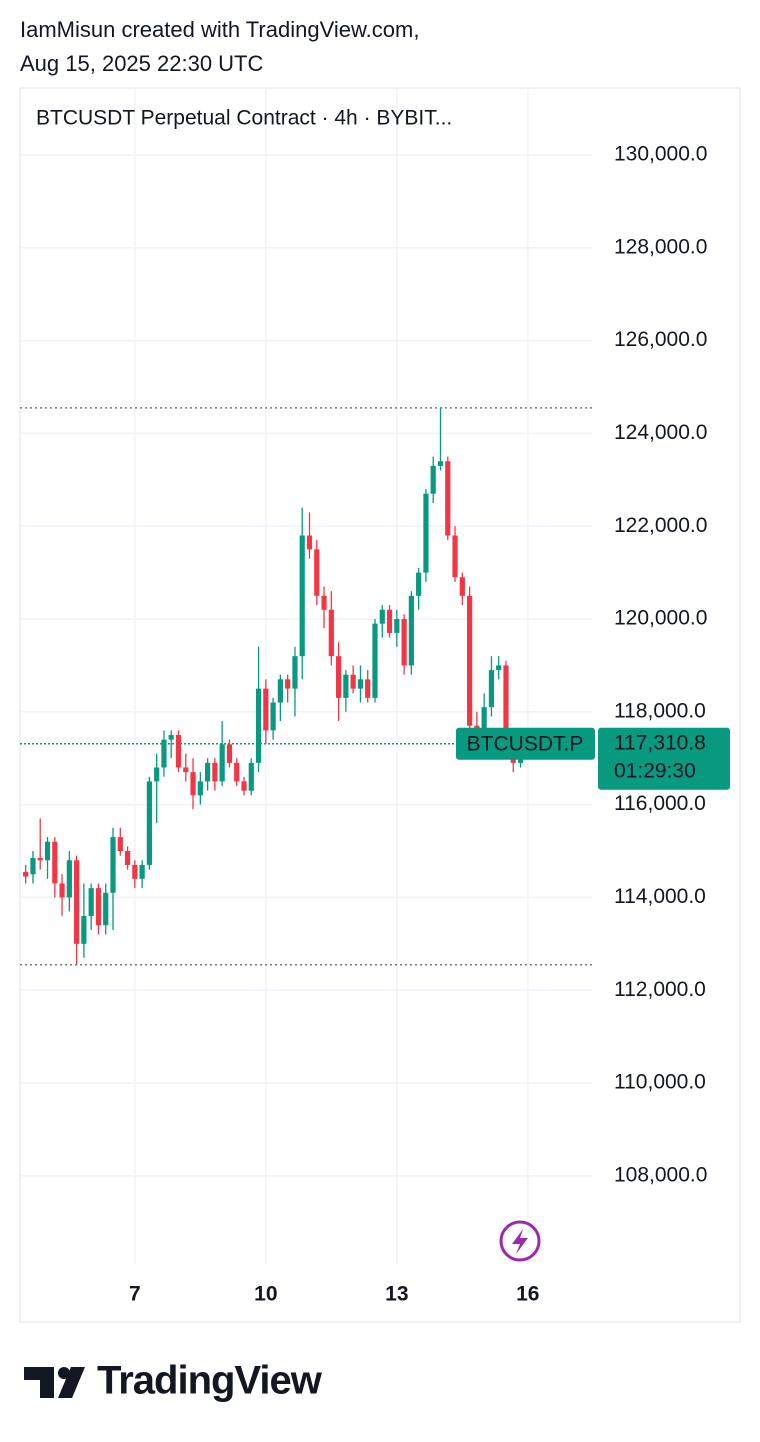 Image resolution: width=760 pixels, height=1442 pixels. I want to click on tradingview-logo, so click(54, 1382).